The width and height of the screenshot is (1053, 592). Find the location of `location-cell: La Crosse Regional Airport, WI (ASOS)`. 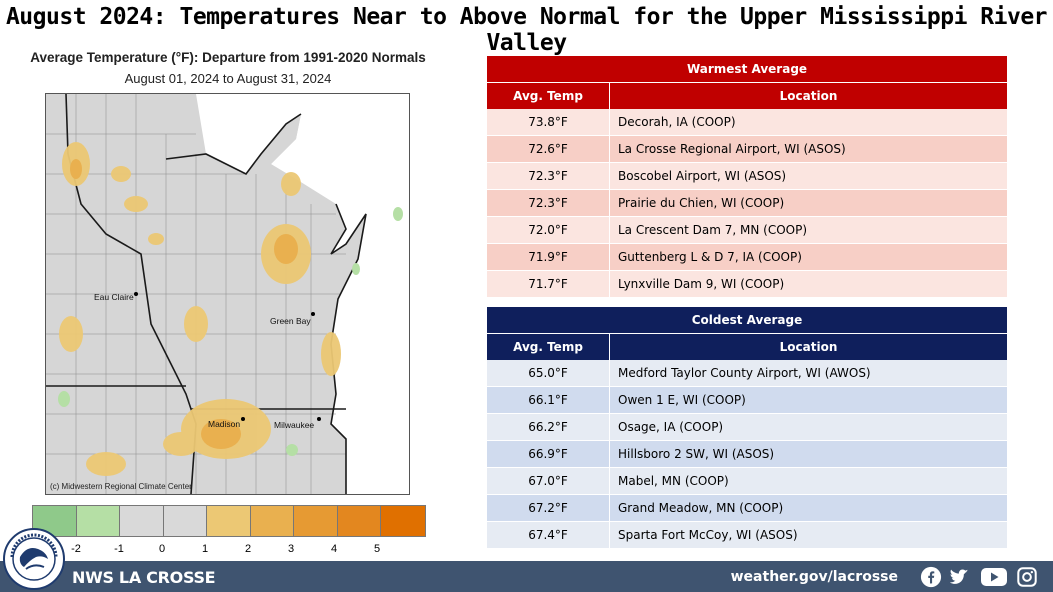

location-cell: La Crosse Regional Airport, WI (ASOS) is located at coordinates (808, 149).